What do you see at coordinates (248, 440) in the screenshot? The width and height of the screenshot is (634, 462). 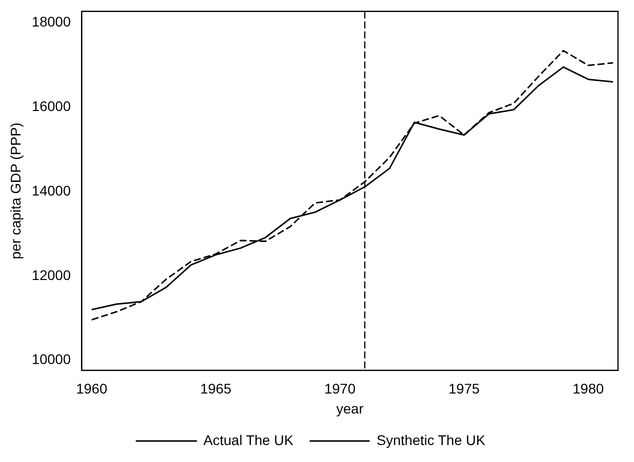 I see `legend-label: Actual The UK` at bounding box center [248, 440].